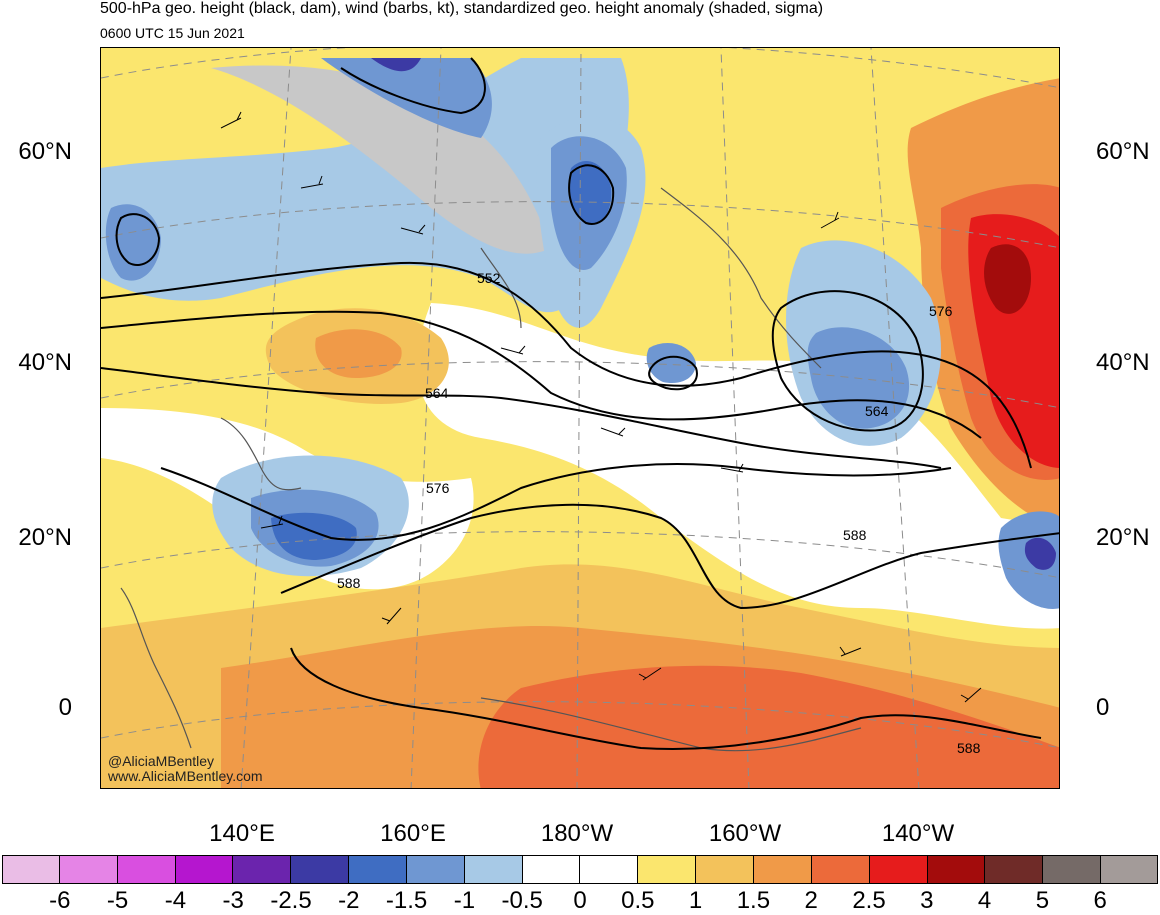 The height and width of the screenshot is (915, 1160). Describe the element at coordinates (291, 900) in the screenshot. I see `colorbar-tick-label: -2.5` at that location.